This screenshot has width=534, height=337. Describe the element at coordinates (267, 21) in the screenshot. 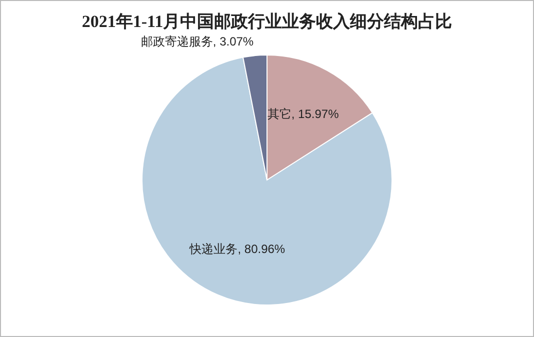

I see `title: 2021年1-11月中国邮政行业业务收入细分结构占比` at that location.